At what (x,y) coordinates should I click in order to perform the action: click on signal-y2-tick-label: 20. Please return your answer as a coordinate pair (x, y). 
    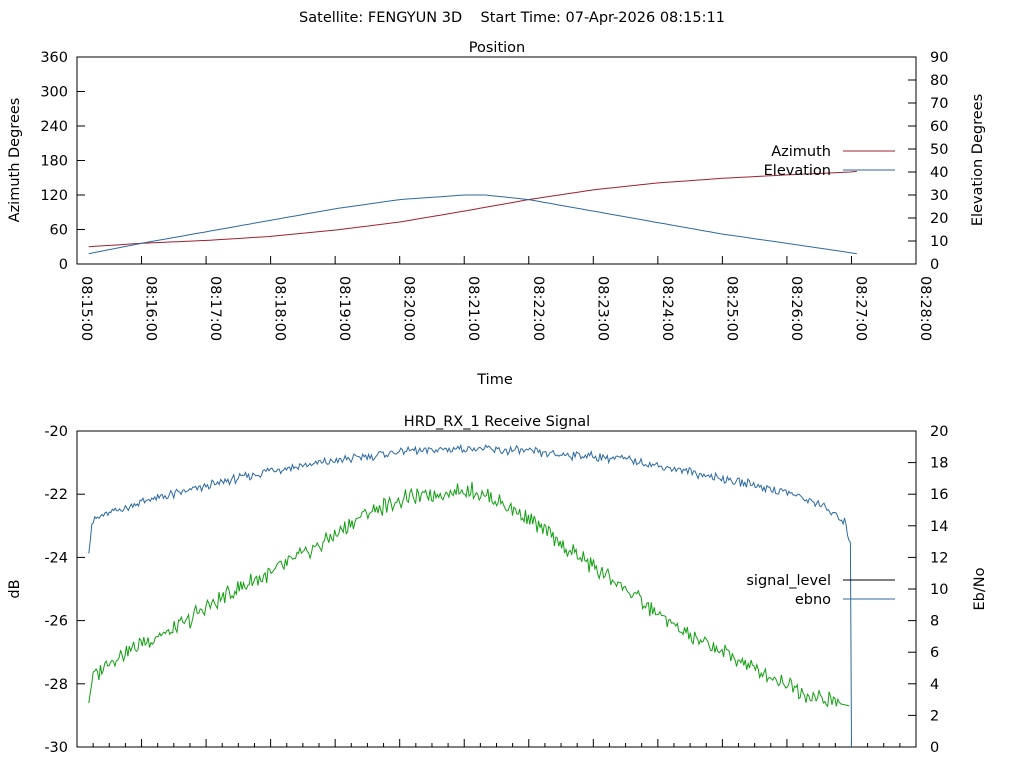
    Looking at the image, I should click on (939, 432).